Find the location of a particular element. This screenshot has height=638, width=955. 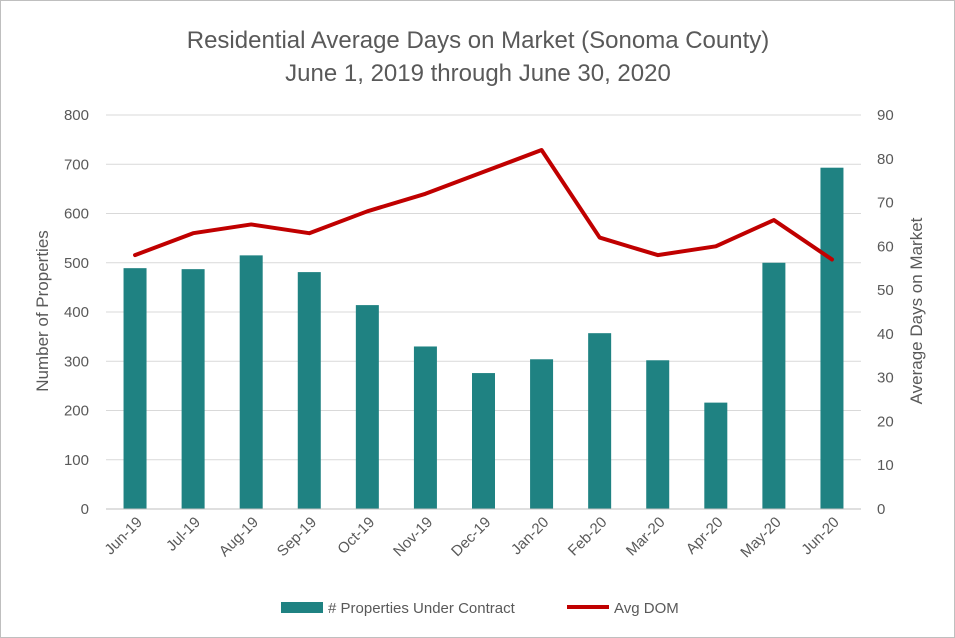

x-tick-label: Mar-20 is located at coordinates (646, 537).